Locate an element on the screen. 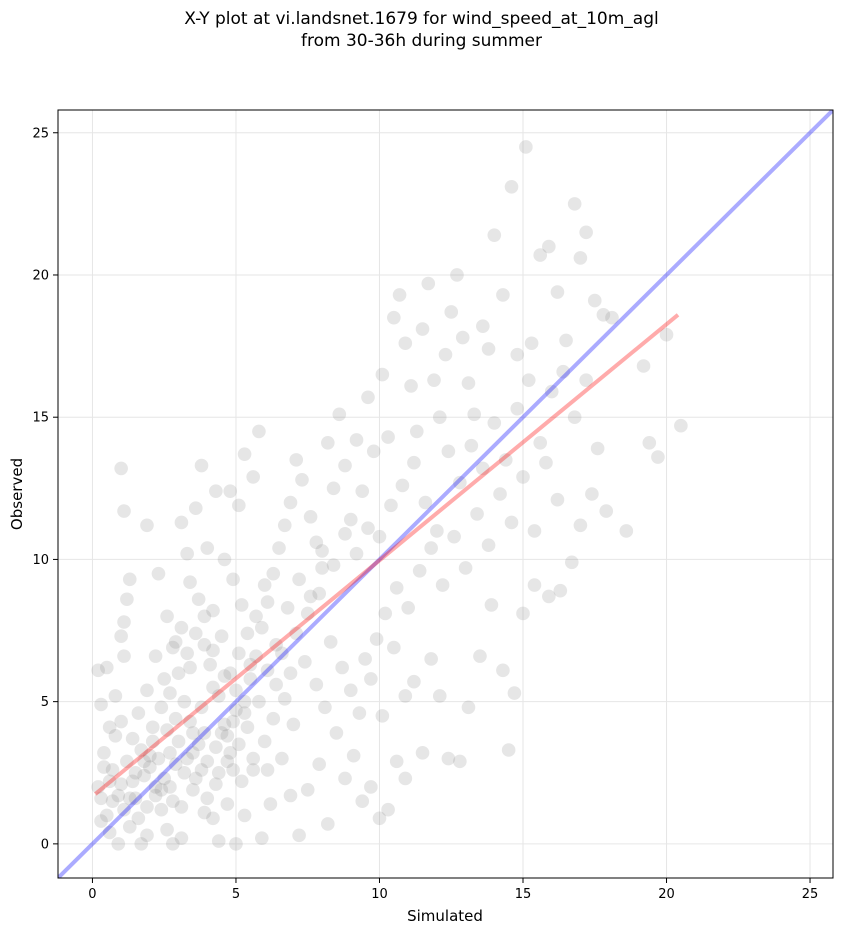  y-tick-label: 10 is located at coordinates (40, 560).